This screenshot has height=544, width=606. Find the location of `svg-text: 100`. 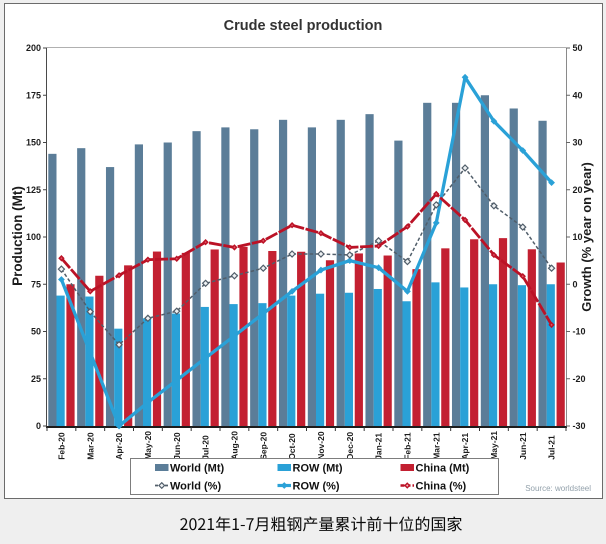

svg-text: 100 is located at coordinates (33, 237).